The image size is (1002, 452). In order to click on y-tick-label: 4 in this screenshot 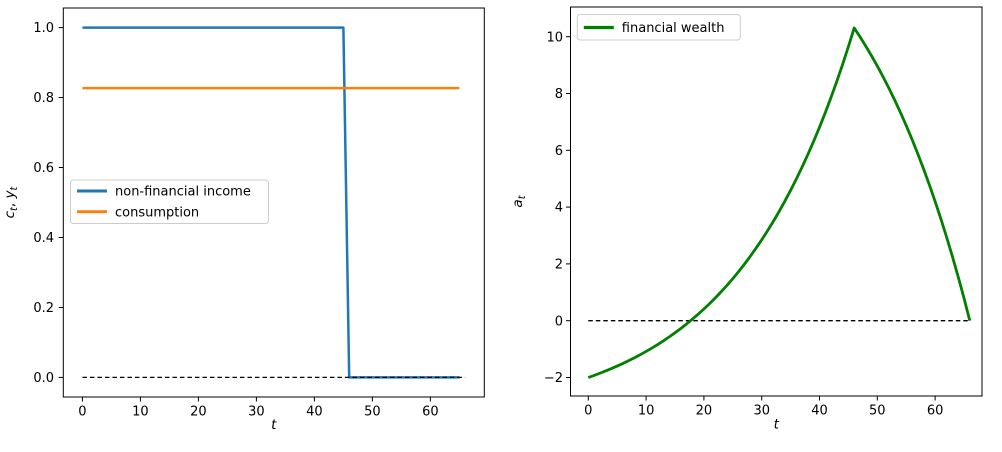, I will do `click(559, 208)`.